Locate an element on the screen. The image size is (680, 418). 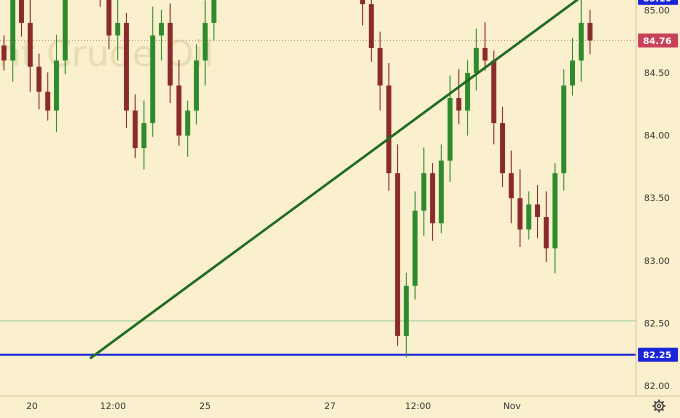
price-badge-text: 82.25 is located at coordinates (657, 356).